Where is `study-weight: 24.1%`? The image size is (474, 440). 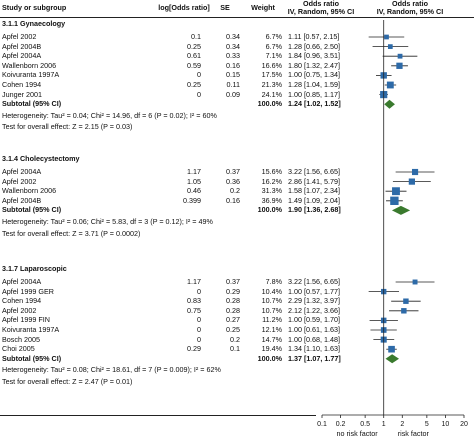 study-weight: 24.1% is located at coordinates (271, 94).